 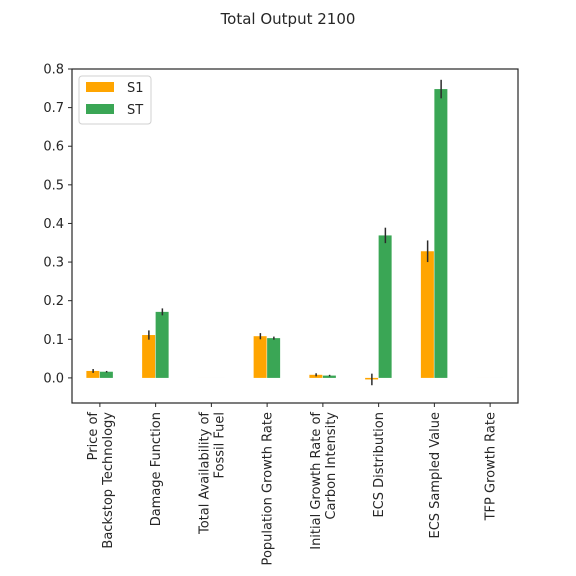 What do you see at coordinates (53, 70) in the screenshot?
I see `y-tick-label: 0.8` at bounding box center [53, 70].